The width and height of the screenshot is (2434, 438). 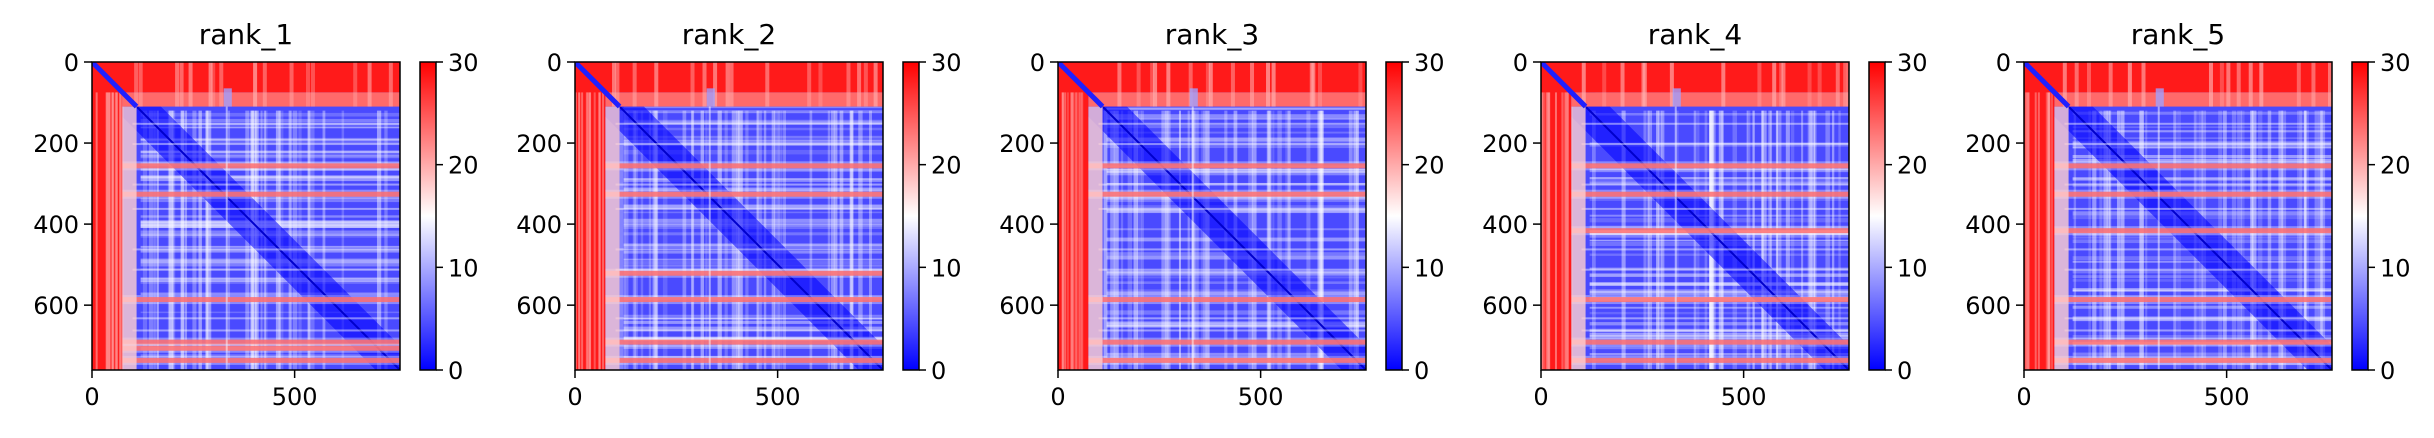 I want to click on chart-title: rank_3, so click(x=1212, y=34).